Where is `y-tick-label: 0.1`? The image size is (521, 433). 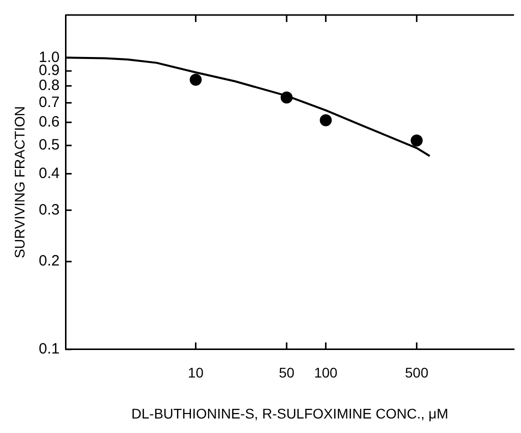
y-tick-label: 0.1 is located at coordinates (49, 349).